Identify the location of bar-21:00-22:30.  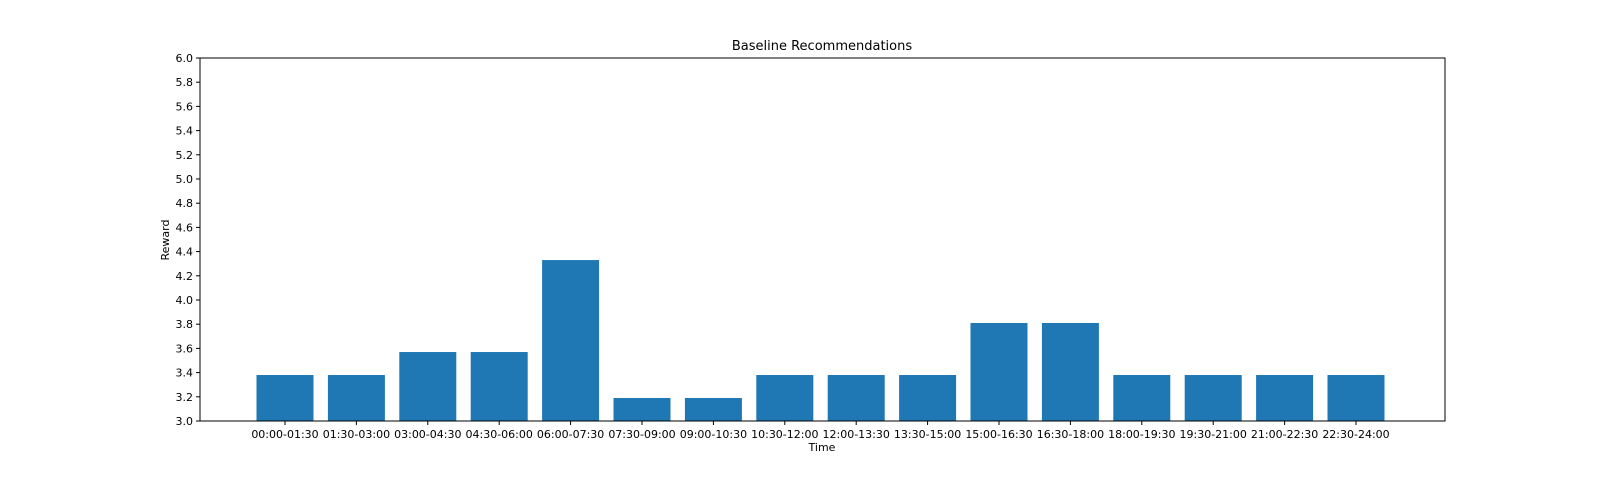
(1285, 398).